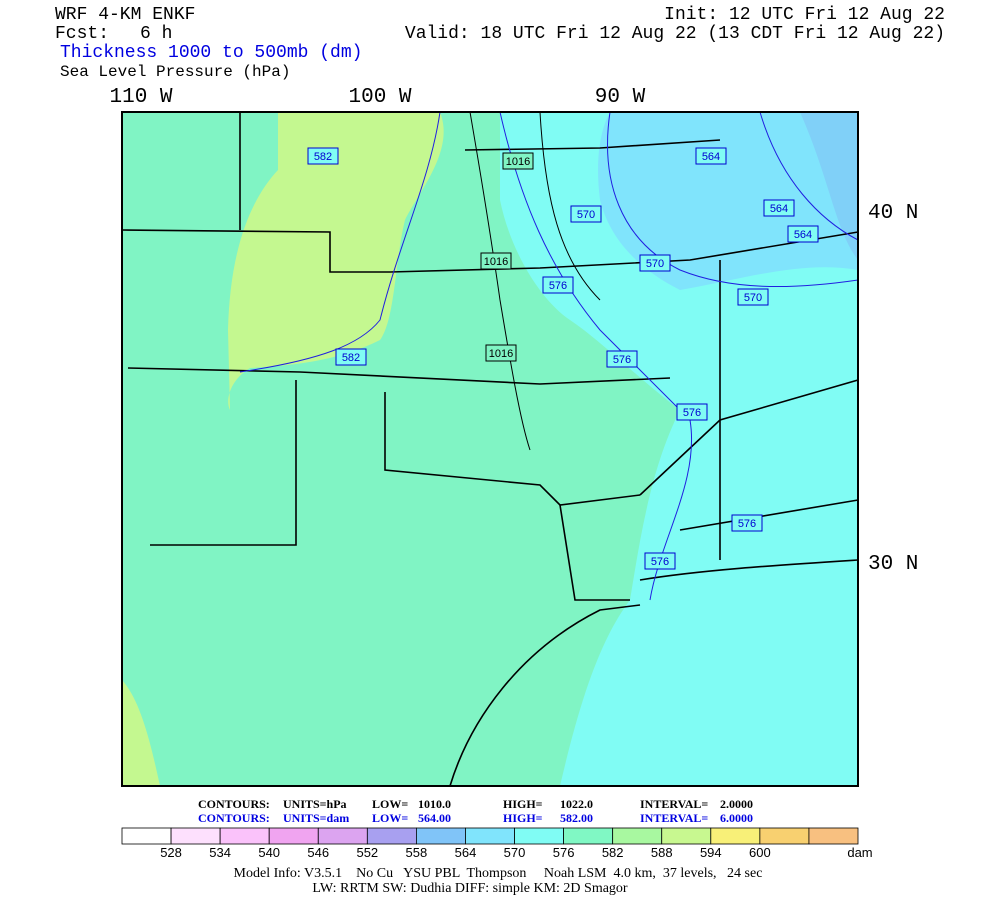 The height and width of the screenshot is (900, 1000). I want to click on forecast-hours: 6 h, so click(156, 34).